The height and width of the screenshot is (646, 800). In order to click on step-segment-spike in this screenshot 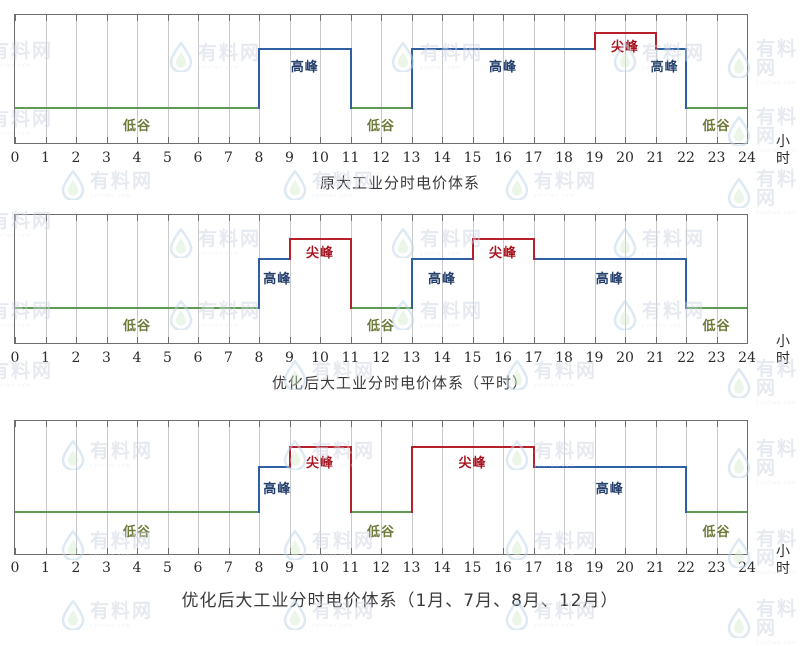, I will do `click(472, 447)`.